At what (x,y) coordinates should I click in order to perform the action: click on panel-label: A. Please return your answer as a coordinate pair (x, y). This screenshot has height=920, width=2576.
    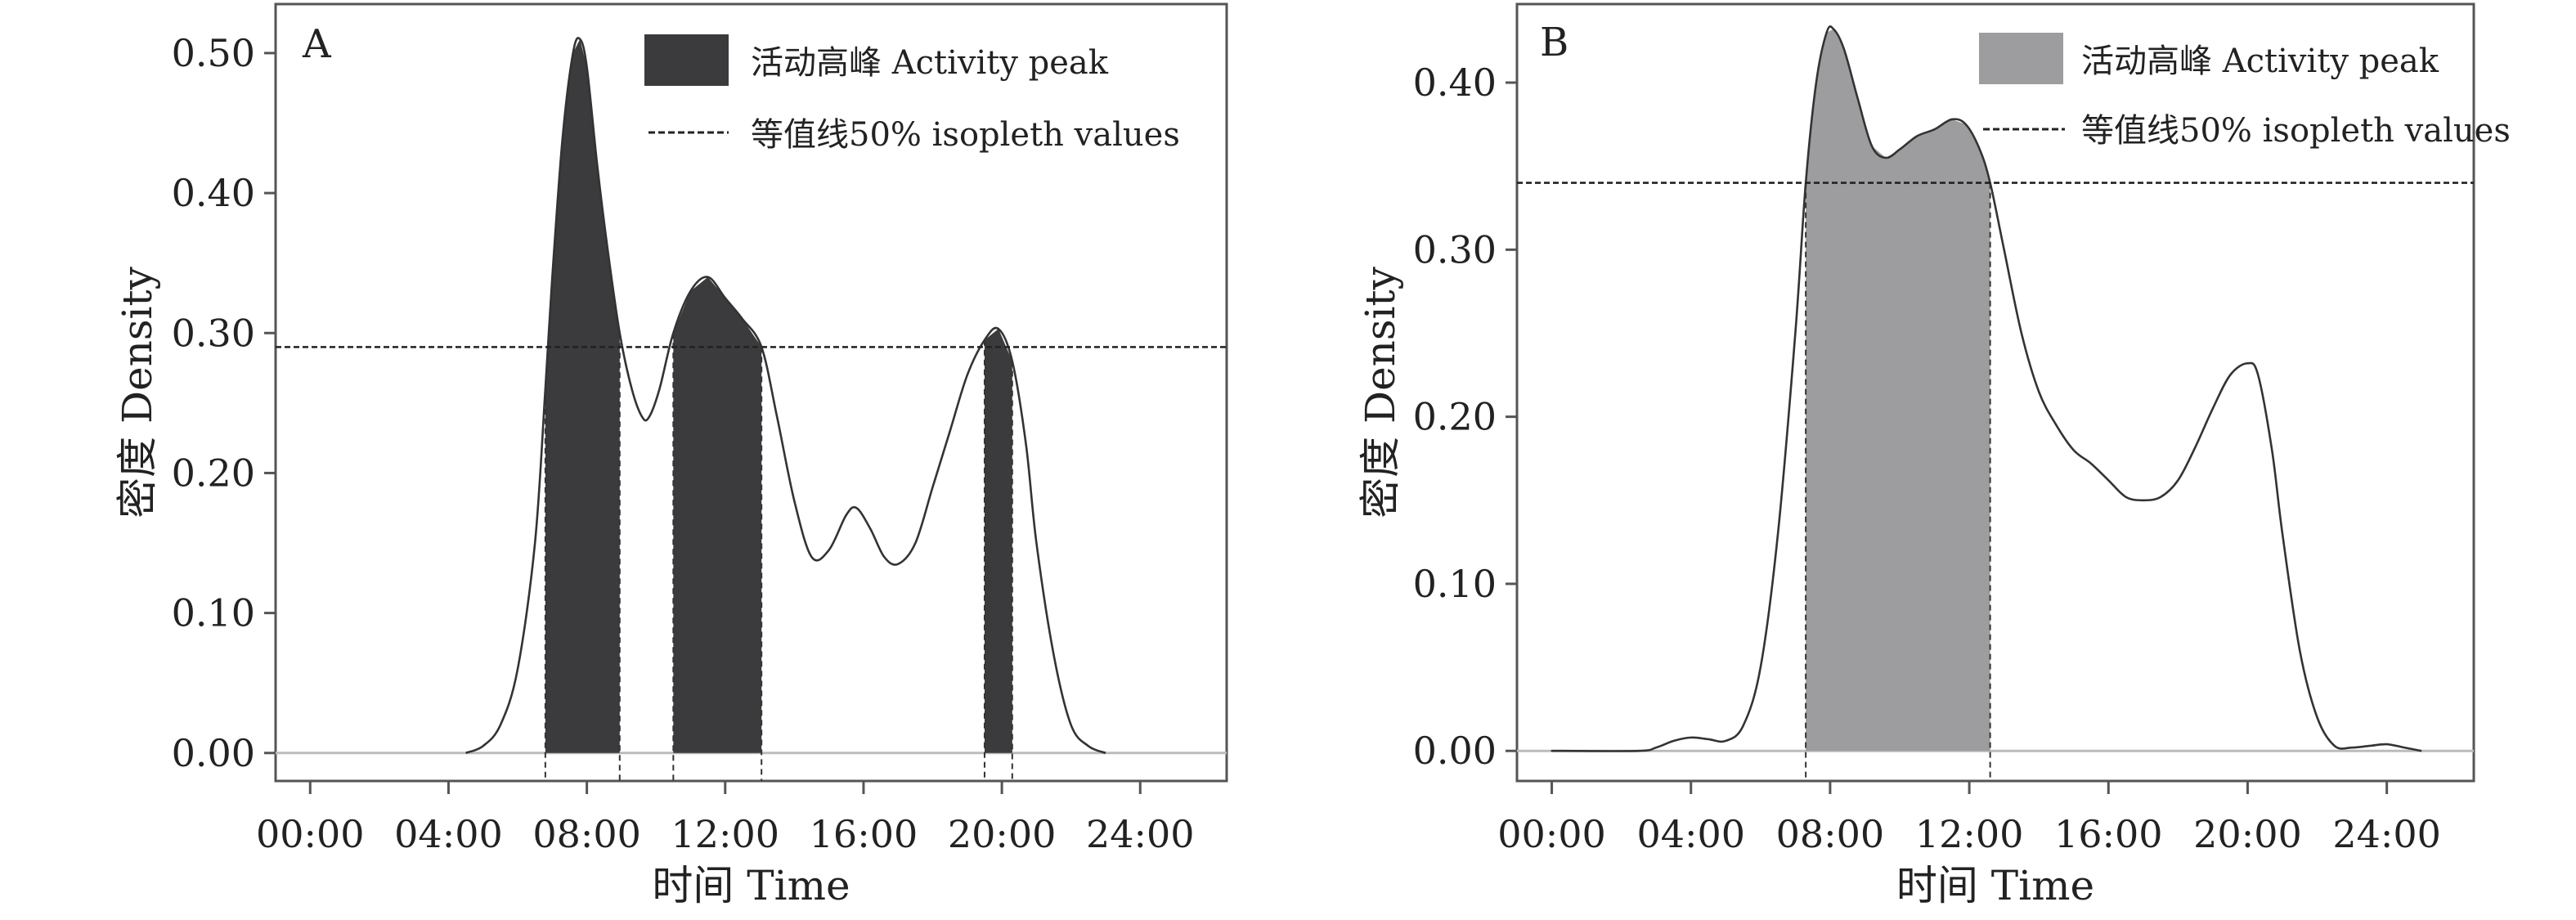
    Looking at the image, I should click on (317, 44).